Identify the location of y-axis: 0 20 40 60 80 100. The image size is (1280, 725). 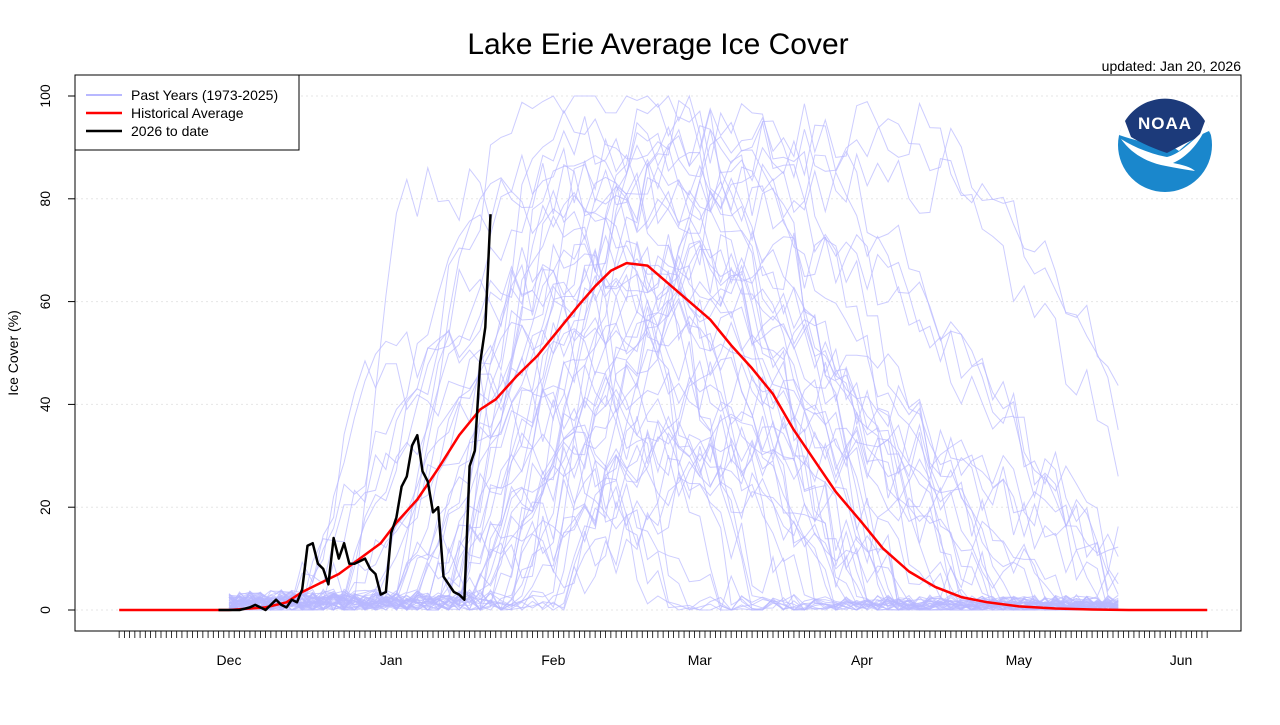
(56, 349).